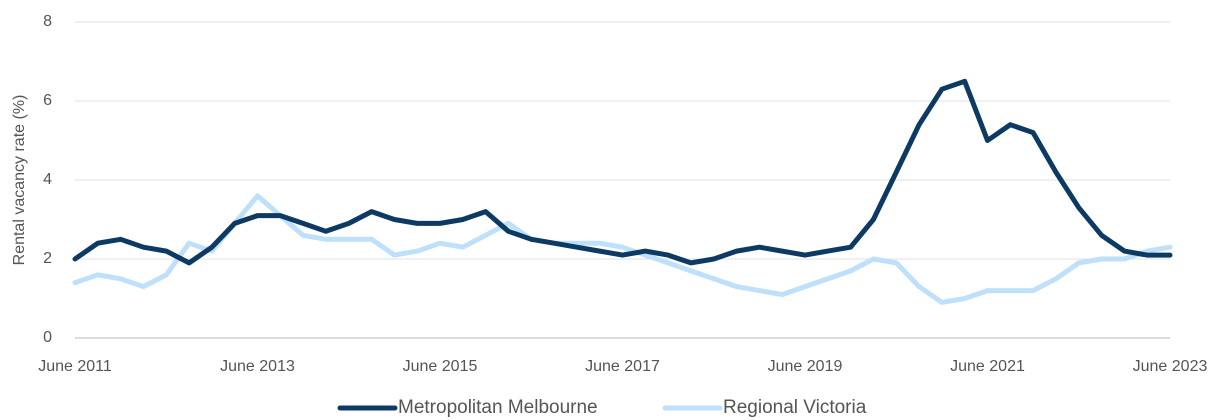 The image size is (1220, 420). I want to click on legend-label: Regional Victoria, so click(795, 407).